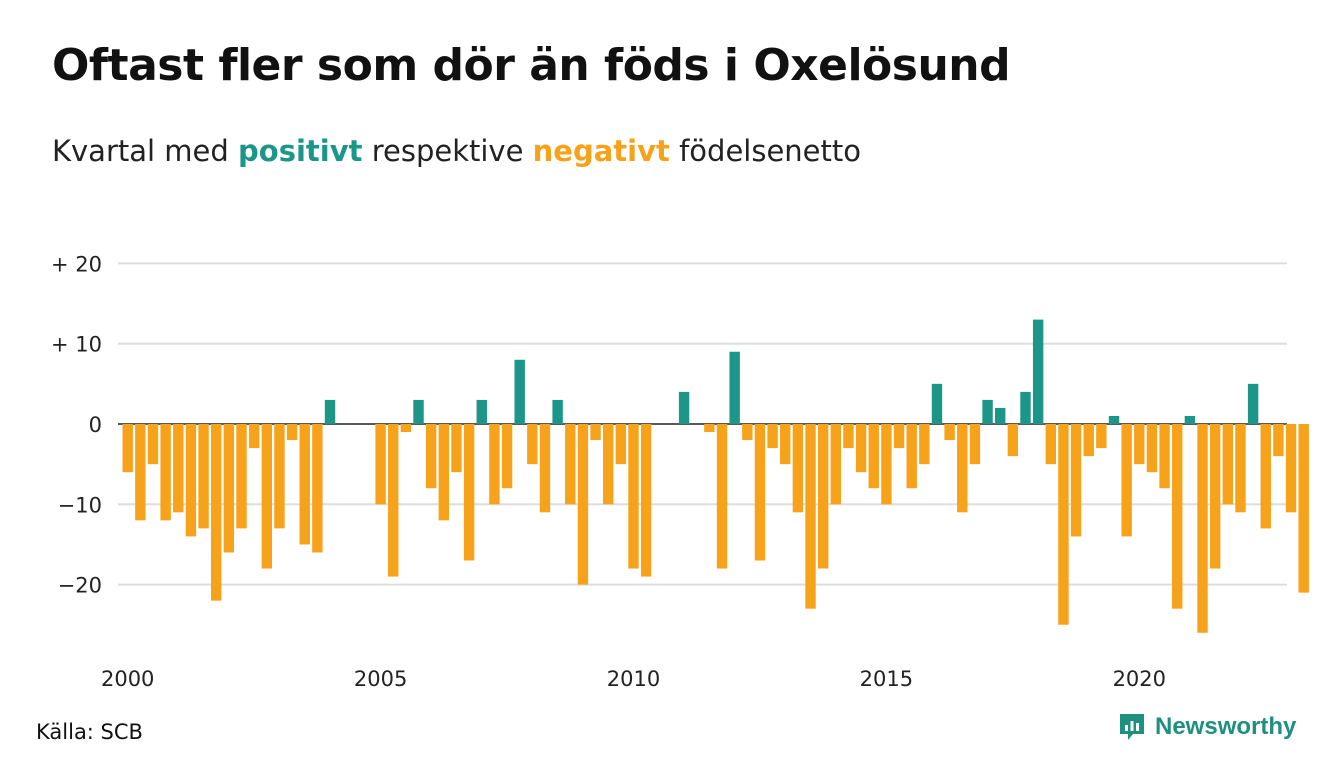 The image size is (1340, 780). I want to click on y-axis-ticks: + 20 + 10 0 −10 −20, so click(76, 424).